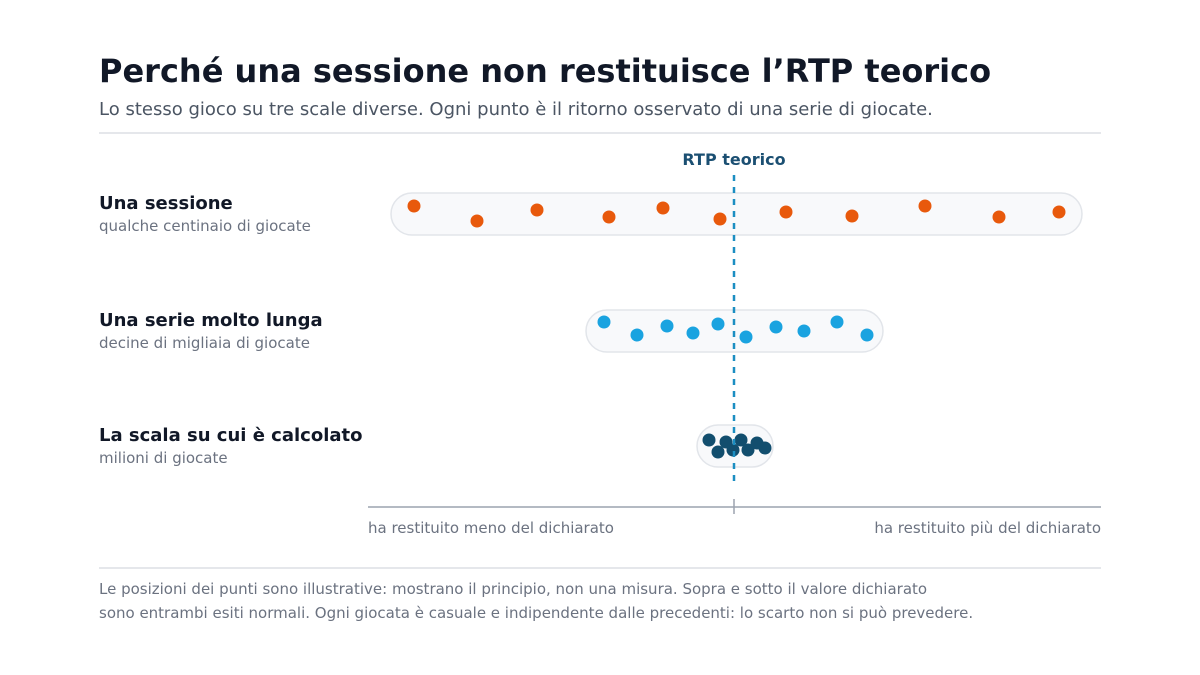 Image resolution: width=1200 pixels, height=675 pixels. I want to click on row-subtitle: milioni di giocate, so click(163, 458).